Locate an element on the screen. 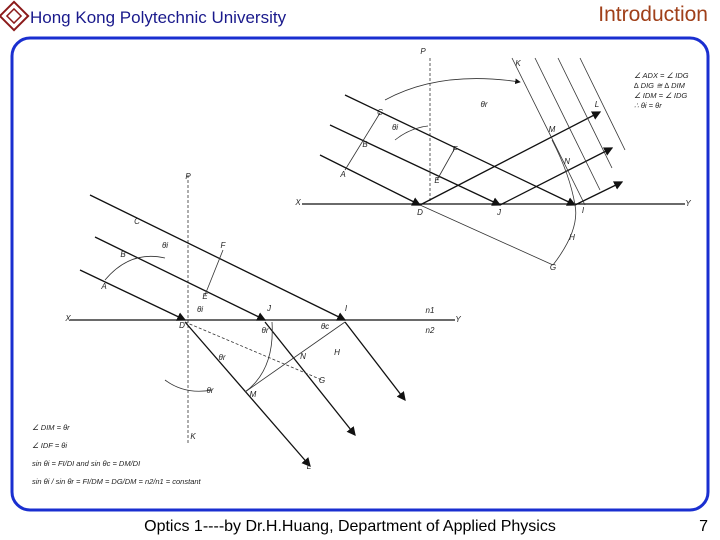 The width and height of the screenshot is (720, 540). diagram-note: ∠ IDM = ∠ IDG is located at coordinates (660, 95).